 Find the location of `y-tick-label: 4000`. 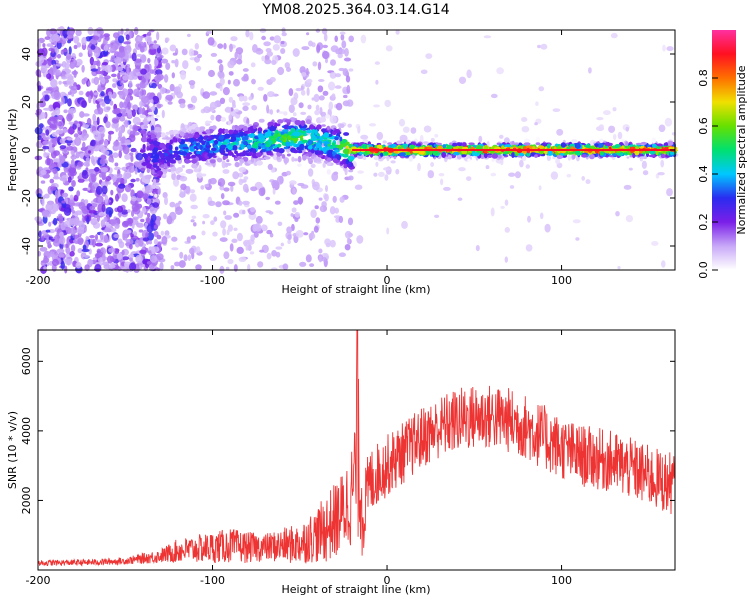

y-tick-label: 4000 is located at coordinates (26, 431).